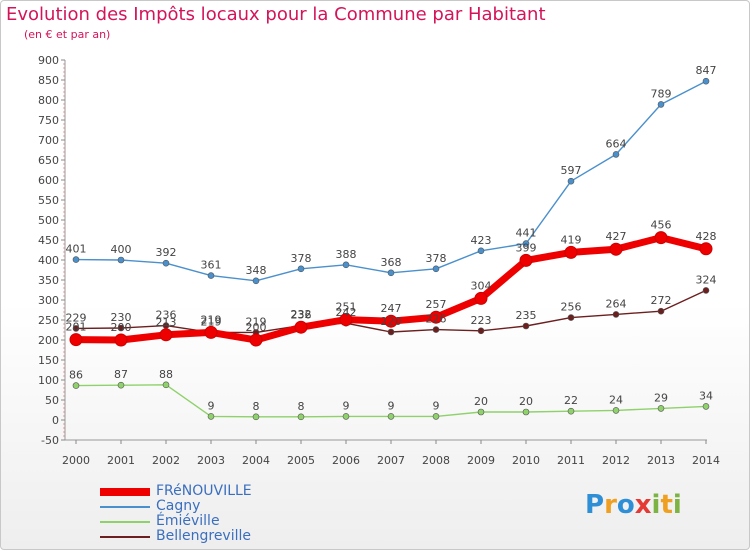 The height and width of the screenshot is (550, 750). What do you see at coordinates (643, 505) in the screenshot?
I see `logo-letter: x` at bounding box center [643, 505].